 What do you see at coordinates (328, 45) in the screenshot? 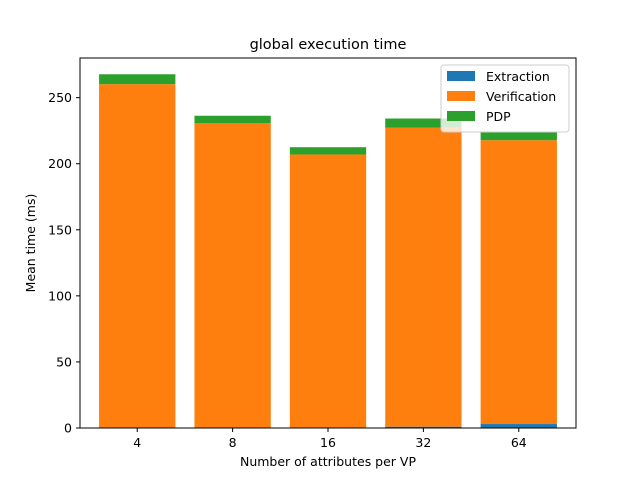
I see `chart-title: global execution time` at bounding box center [328, 45].